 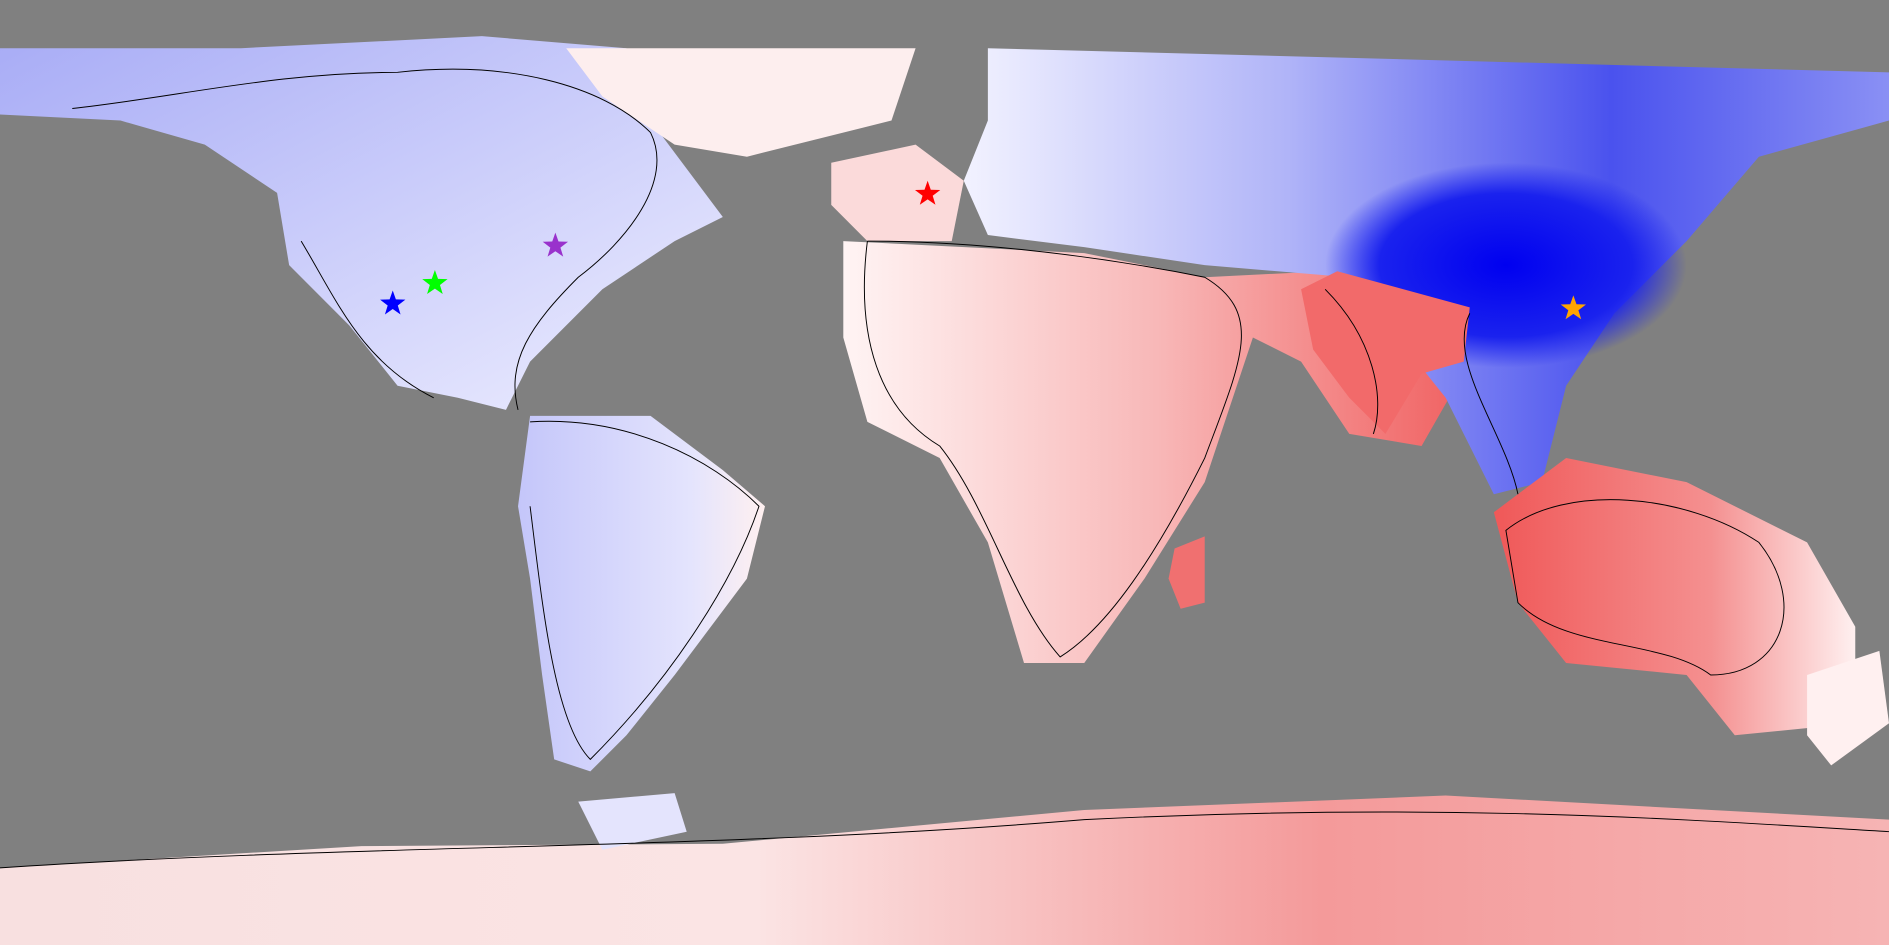 What do you see at coordinates (641, 593) in the screenshot?
I see `south-america` at bounding box center [641, 593].